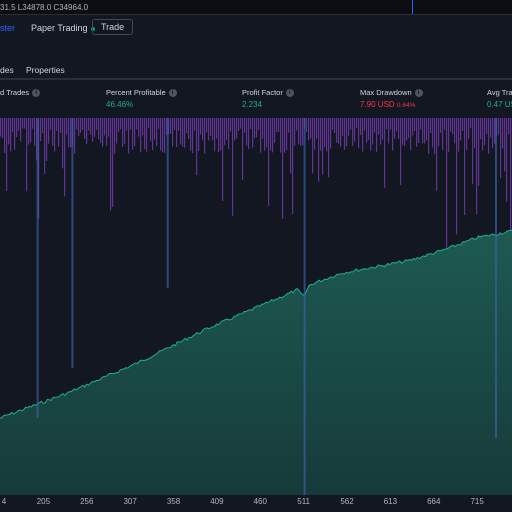 The image size is (512, 512). What do you see at coordinates (260, 501) in the screenshot?
I see `x-tick-label: 460` at bounding box center [260, 501].